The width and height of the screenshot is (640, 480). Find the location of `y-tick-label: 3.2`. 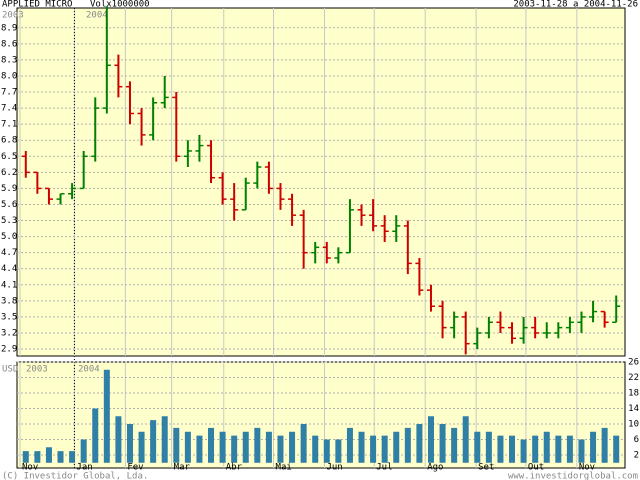

y-tick-label: 3.2 is located at coordinates (9, 333).